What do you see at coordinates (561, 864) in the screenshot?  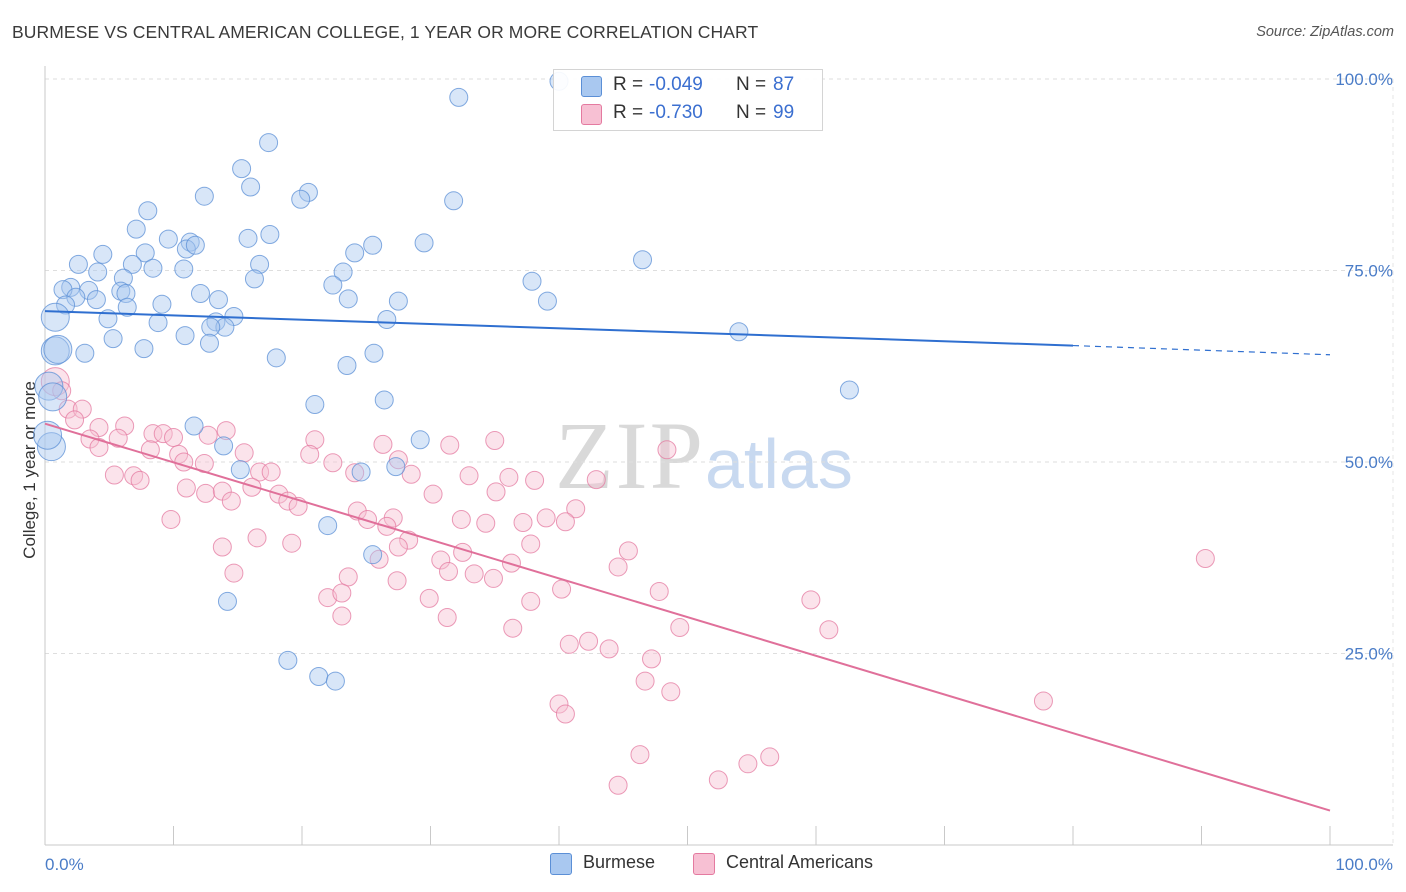 I see `burmese-swatch` at bounding box center [561, 864].